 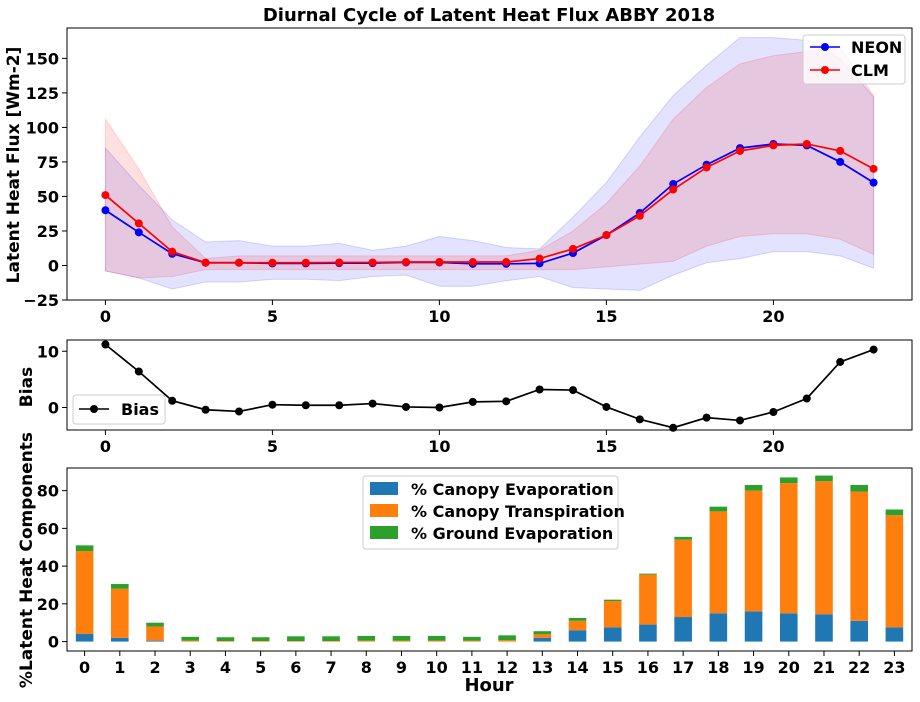 What do you see at coordinates (48, 162) in the screenshot?
I see `y-tick-label: 75` at bounding box center [48, 162].